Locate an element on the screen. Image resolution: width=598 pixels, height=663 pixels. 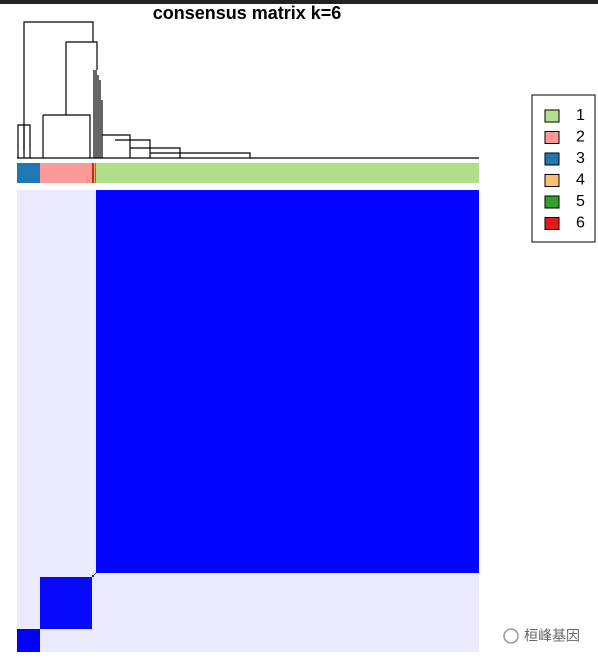
legend-label: 3 is located at coordinates (580, 158).